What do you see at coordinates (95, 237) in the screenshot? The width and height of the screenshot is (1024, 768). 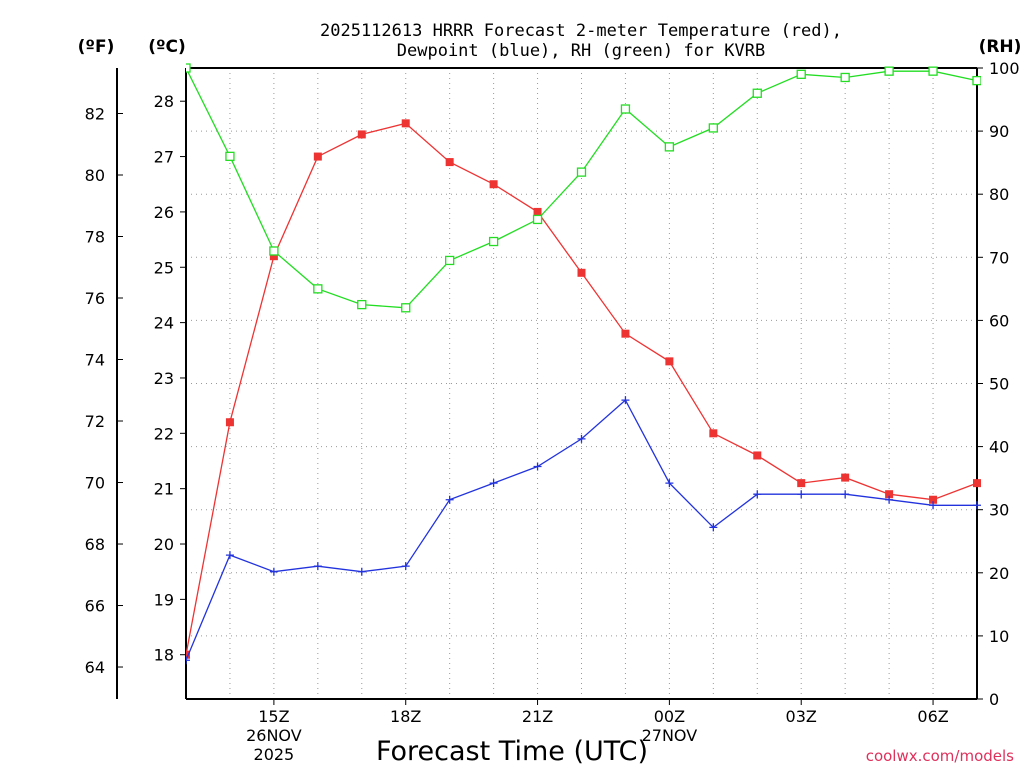 I see `fahrenheit-tick-label: 78` at bounding box center [95, 237].